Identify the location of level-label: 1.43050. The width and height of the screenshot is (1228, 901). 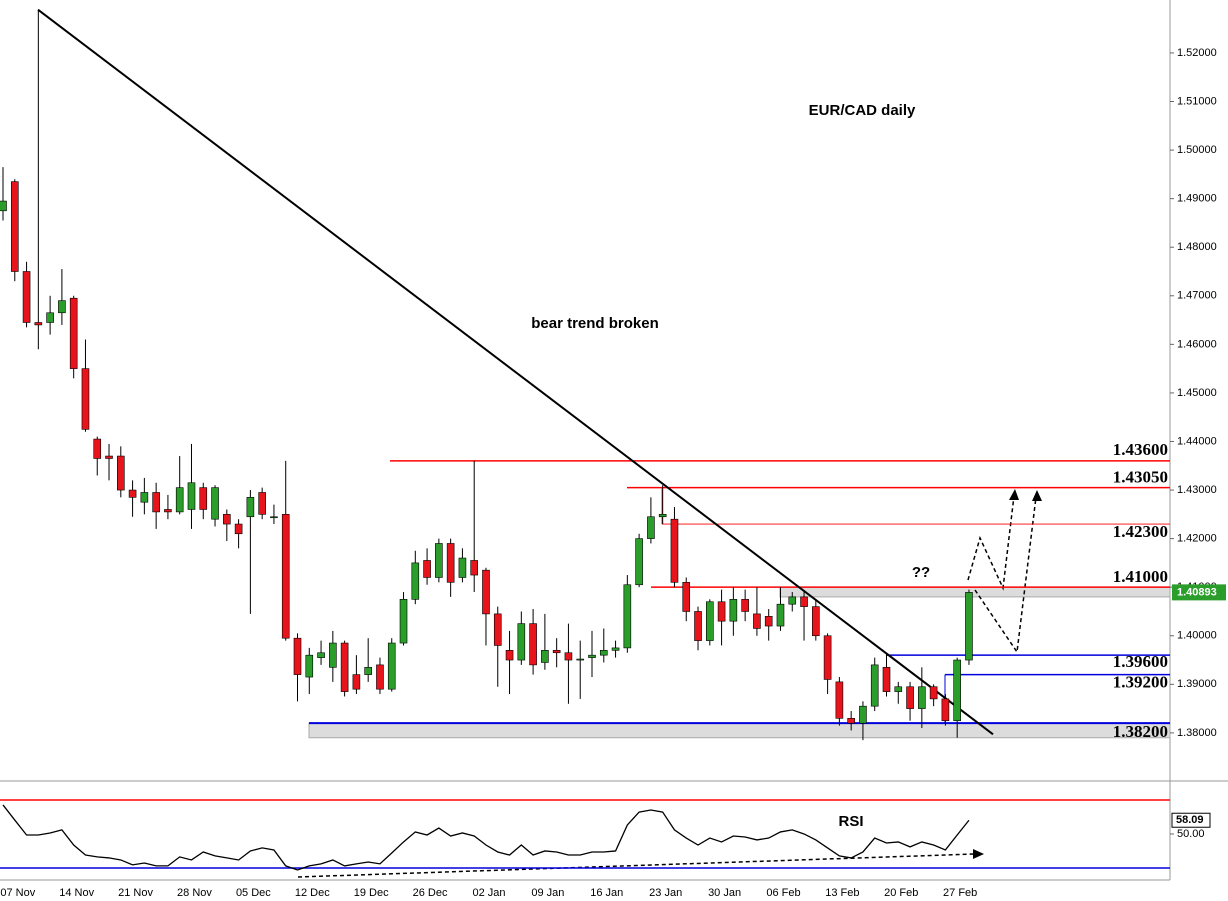
(1140, 477).